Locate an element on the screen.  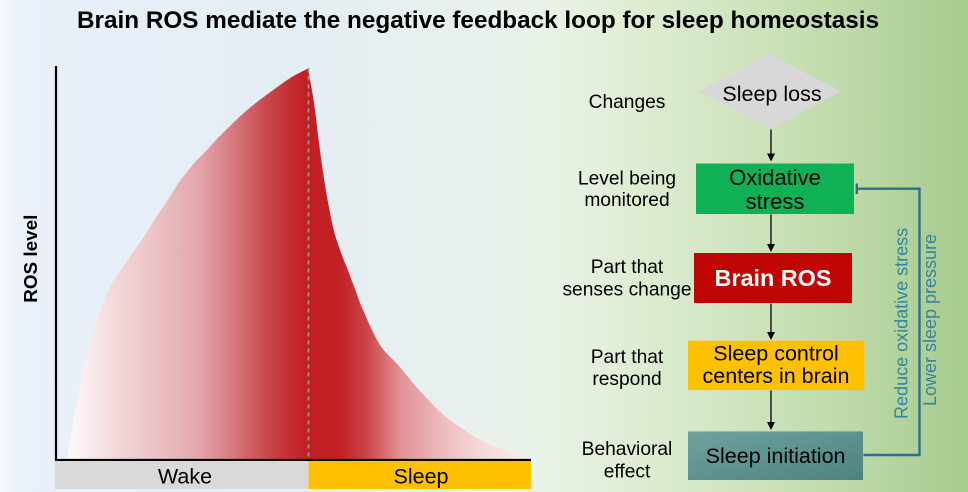
svg-text: Changes is located at coordinates (627, 102).